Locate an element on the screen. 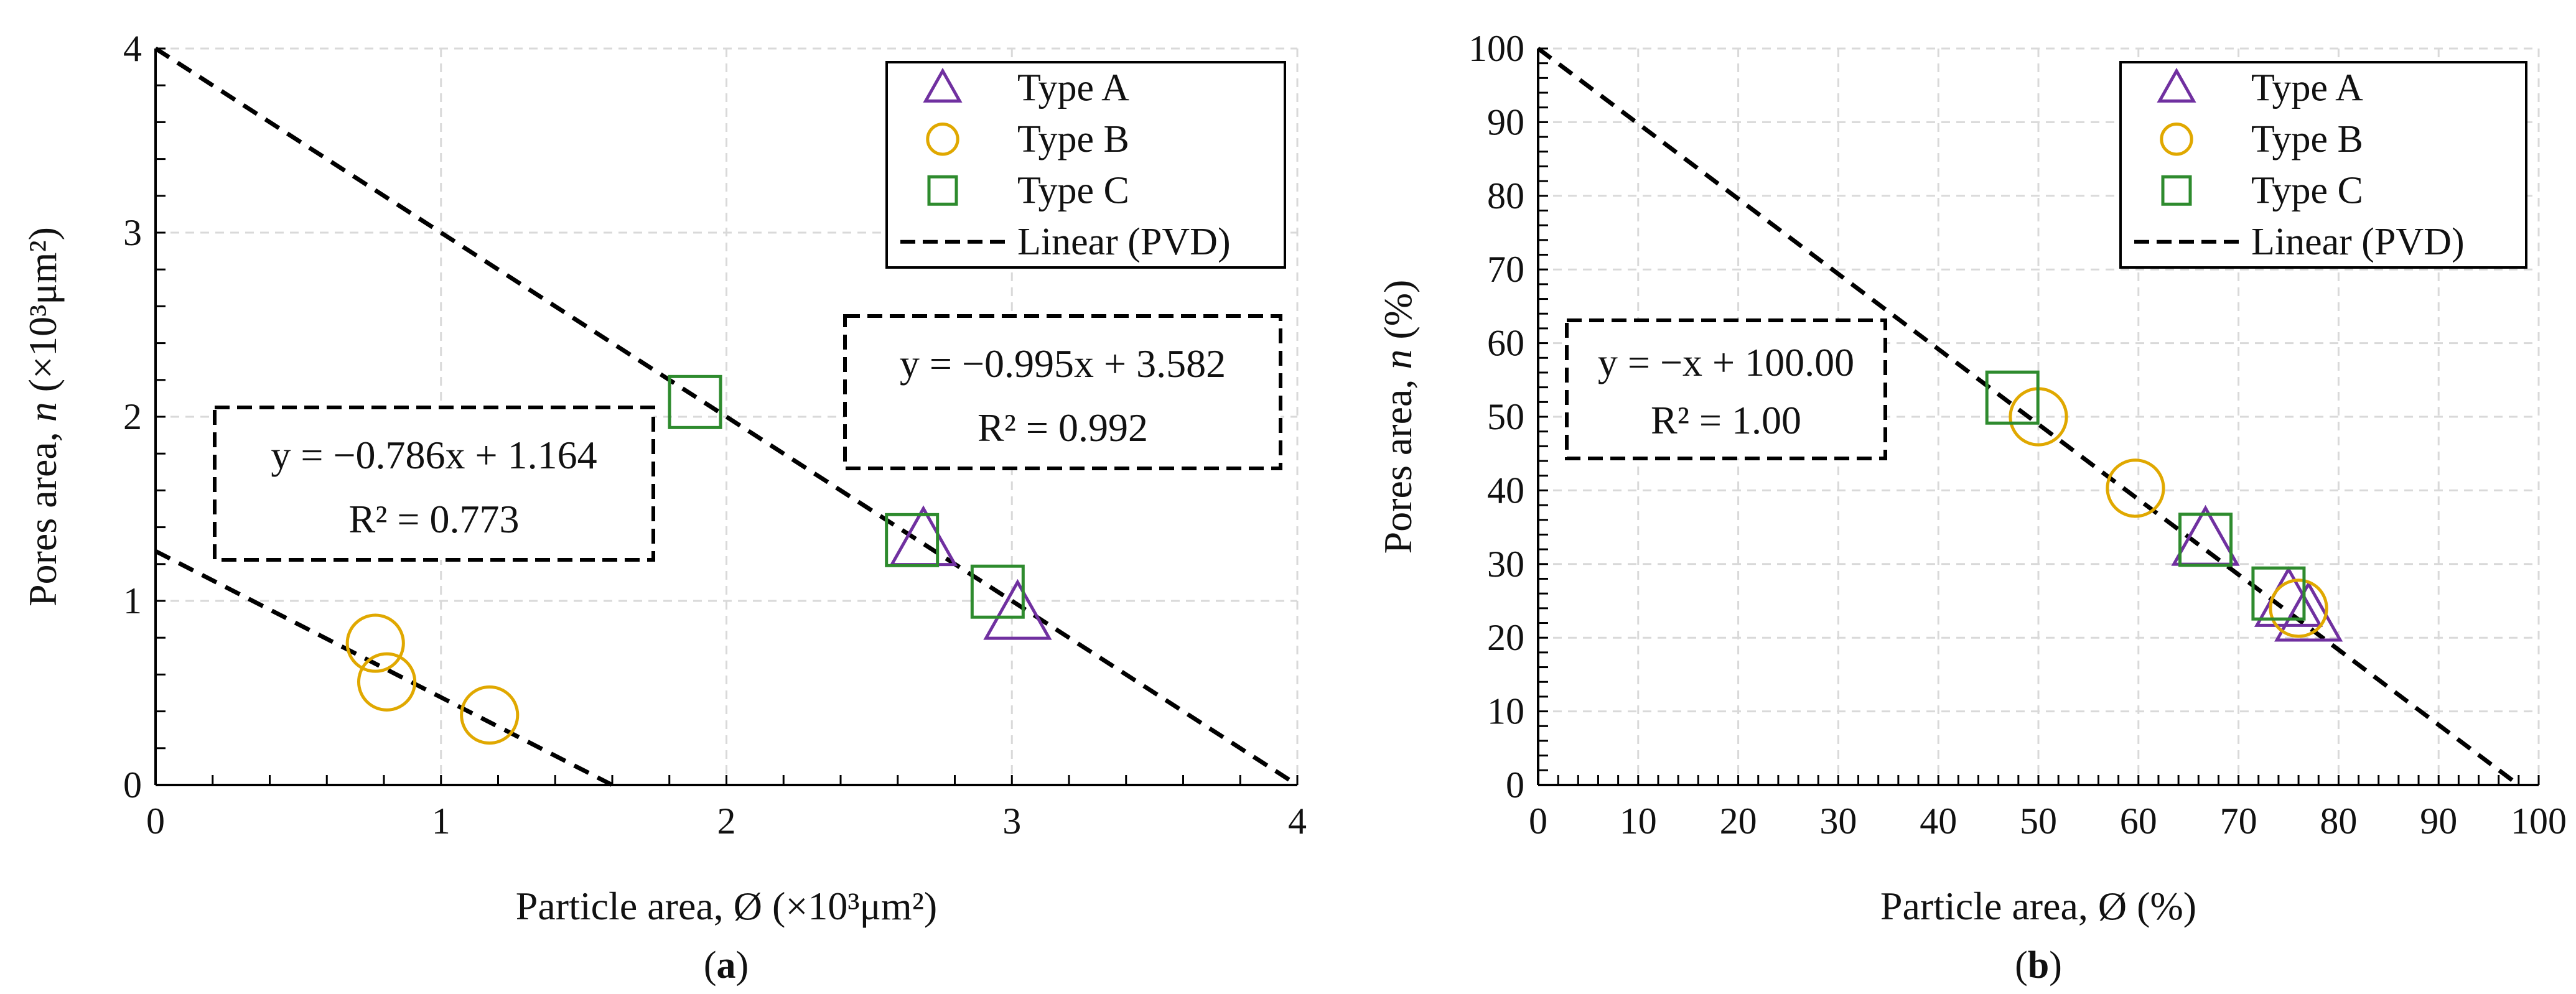  y-axis-label: Pores area, n (×10³μm²) is located at coordinates (43, 416).